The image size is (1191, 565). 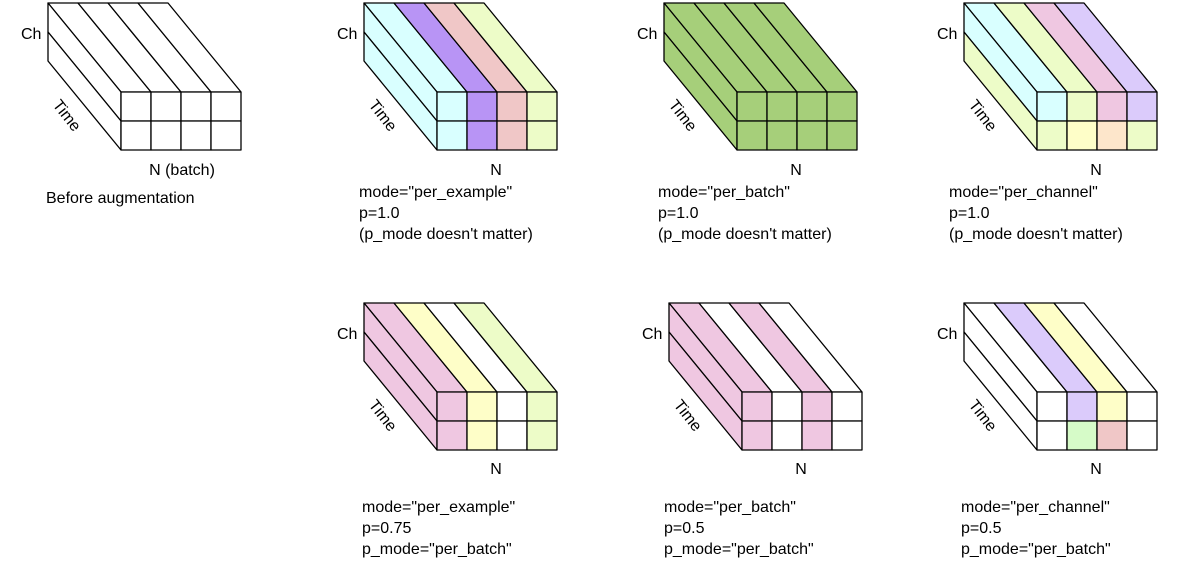 I want to click on panel-per-batch-p05: Ch Time N, so click(x=752, y=390).